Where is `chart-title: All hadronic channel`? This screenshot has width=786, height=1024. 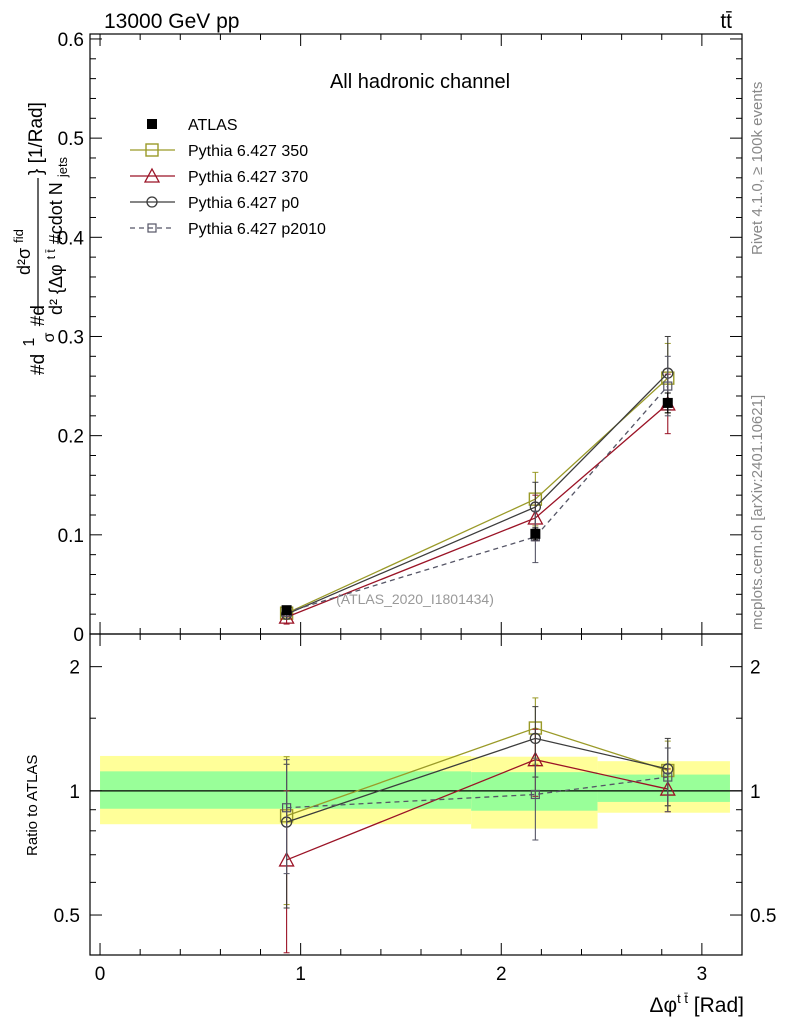 chart-title: All hadronic channel is located at coordinates (420, 82).